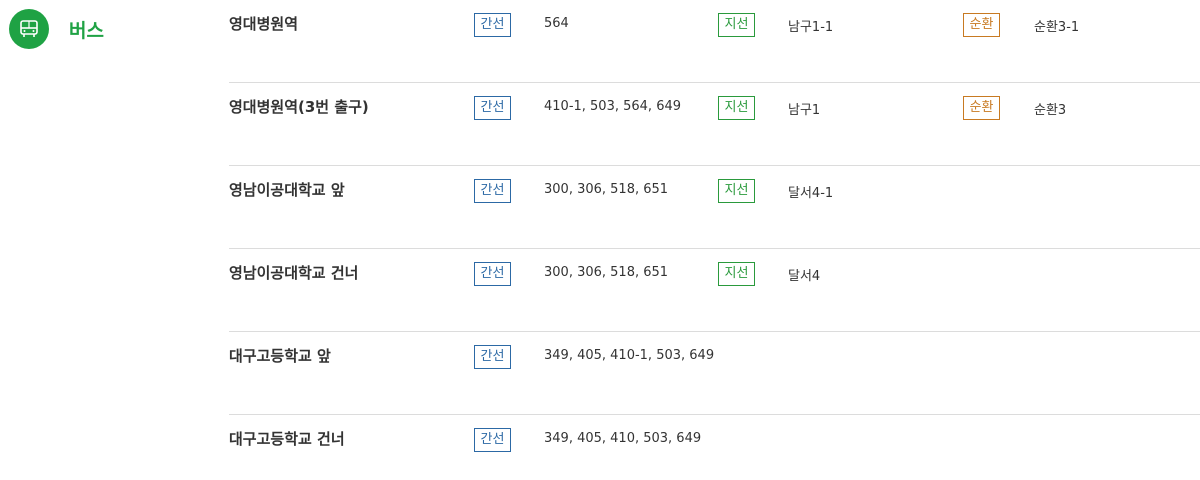  What do you see at coordinates (264, 24) in the screenshot?
I see `stop-name: 영대병원역` at bounding box center [264, 24].